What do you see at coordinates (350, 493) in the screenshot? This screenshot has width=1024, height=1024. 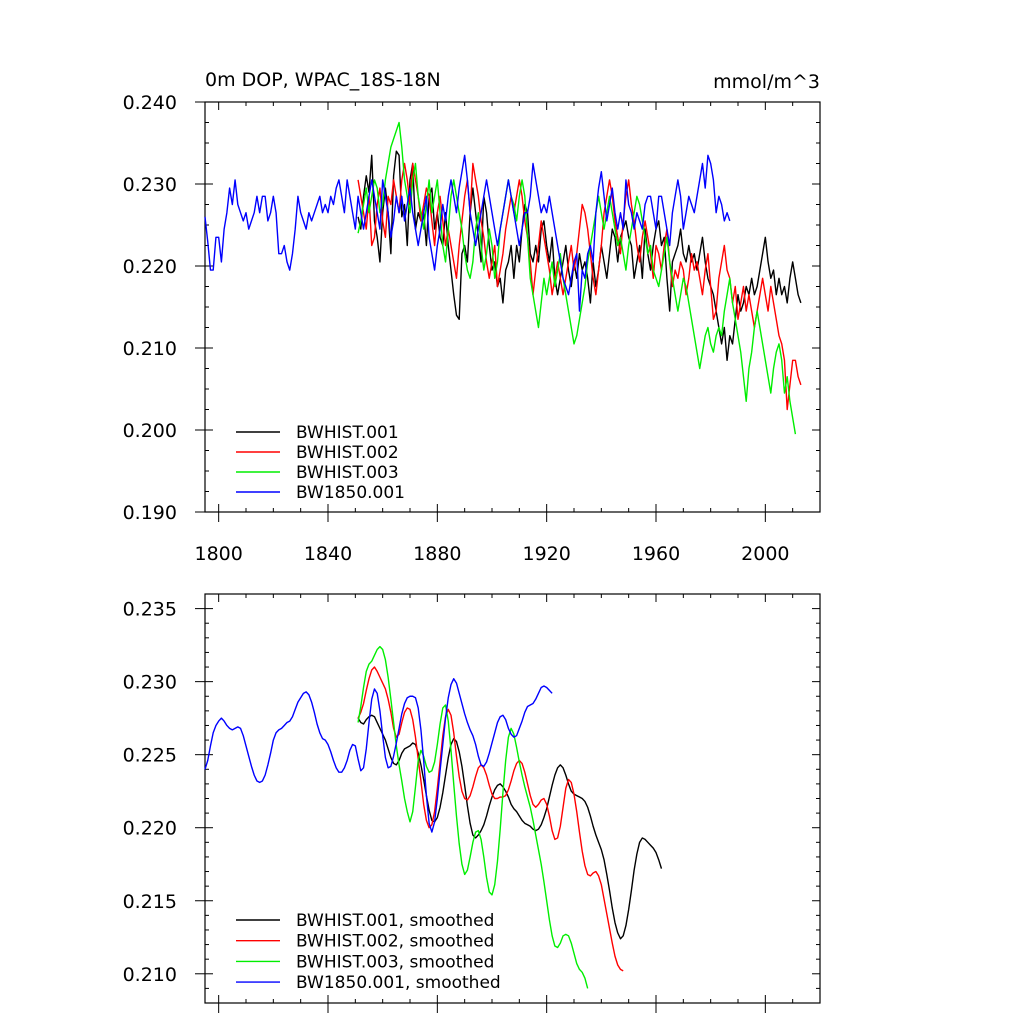 I see `legend-label: BW1850.001` at bounding box center [350, 493].